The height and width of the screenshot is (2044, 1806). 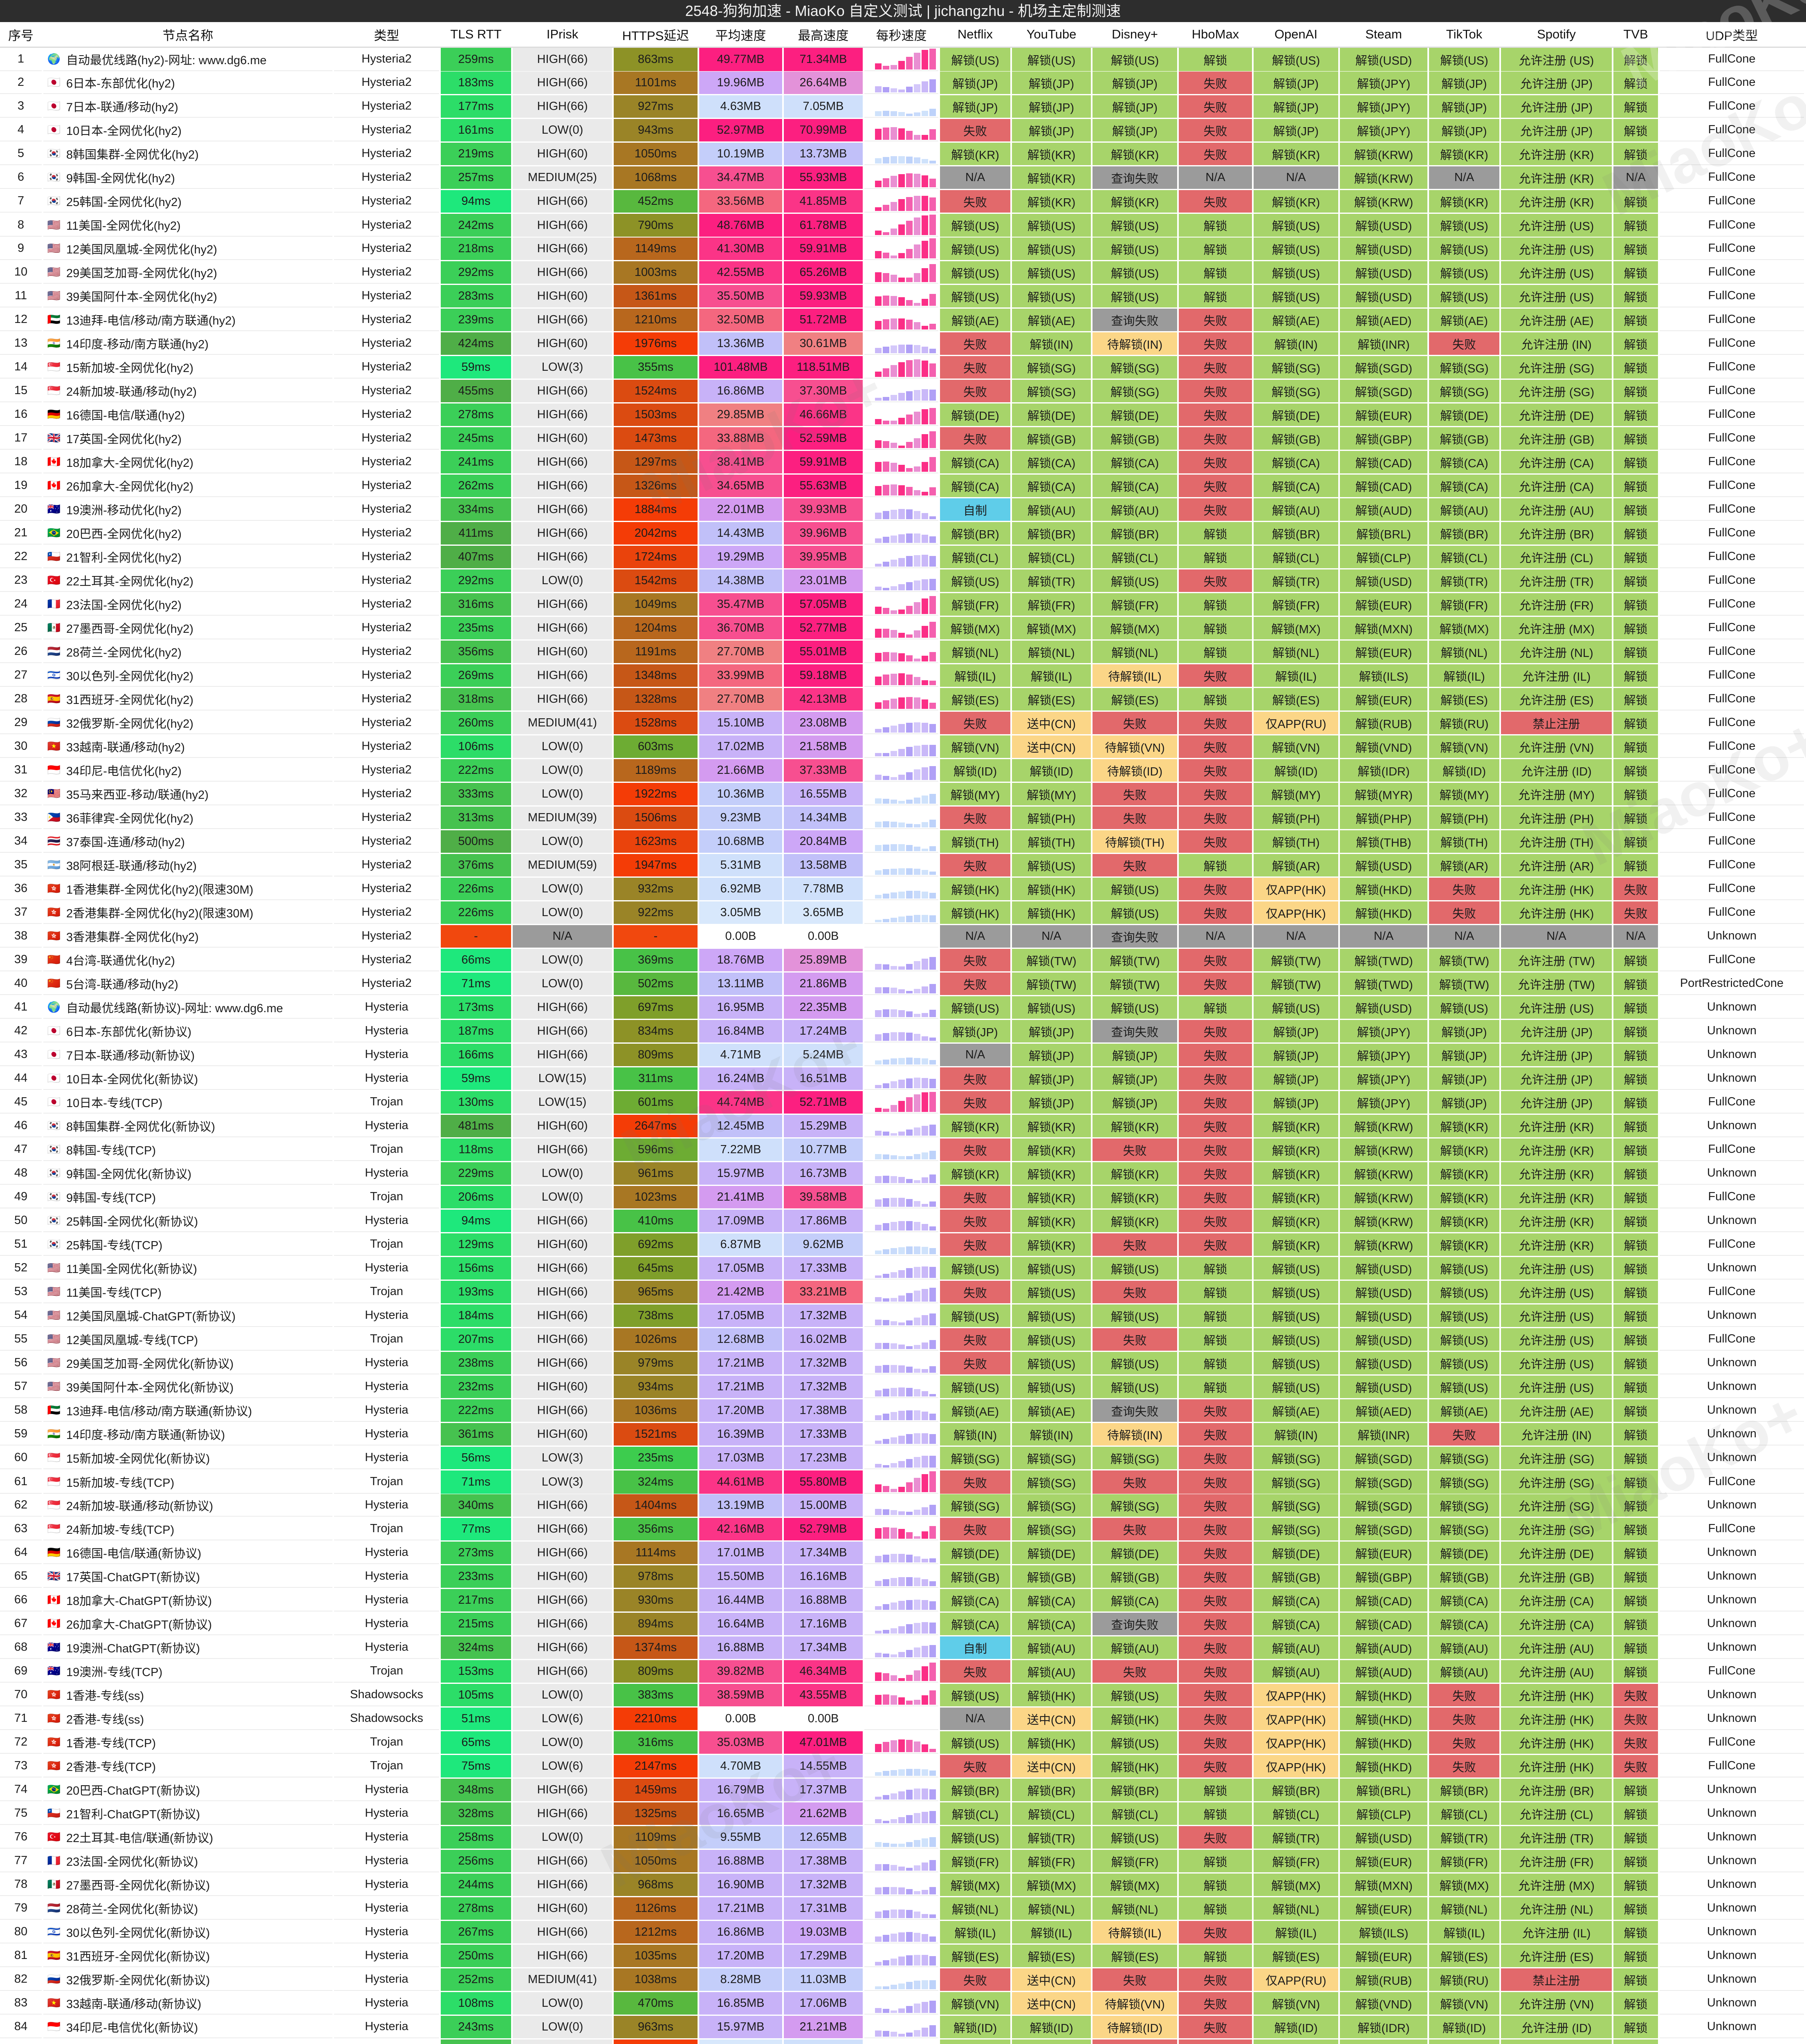 What do you see at coordinates (386, 462) in the screenshot?
I see `cell-protocol-type: Hysteria2` at bounding box center [386, 462].